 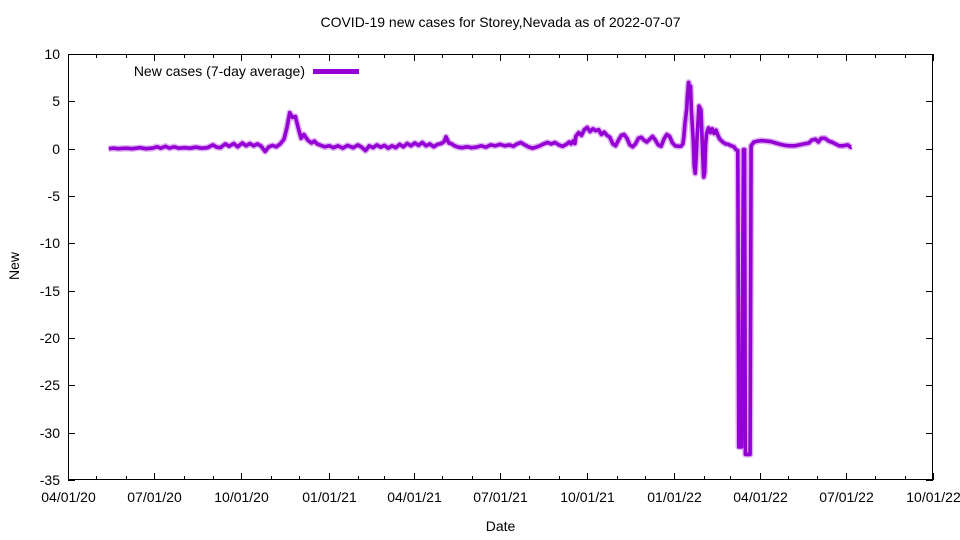 I want to click on x-tick-label: 10/01/22, so click(x=933, y=497).